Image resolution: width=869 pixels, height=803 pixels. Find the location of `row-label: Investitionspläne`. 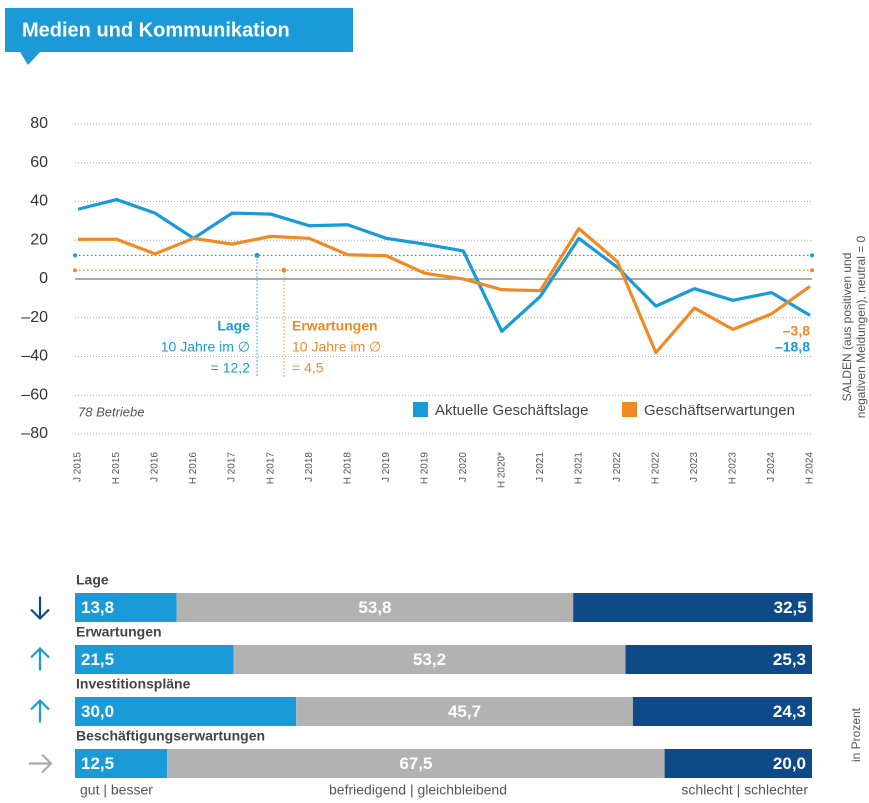

row-label: Investitionspläne is located at coordinates (133, 684).